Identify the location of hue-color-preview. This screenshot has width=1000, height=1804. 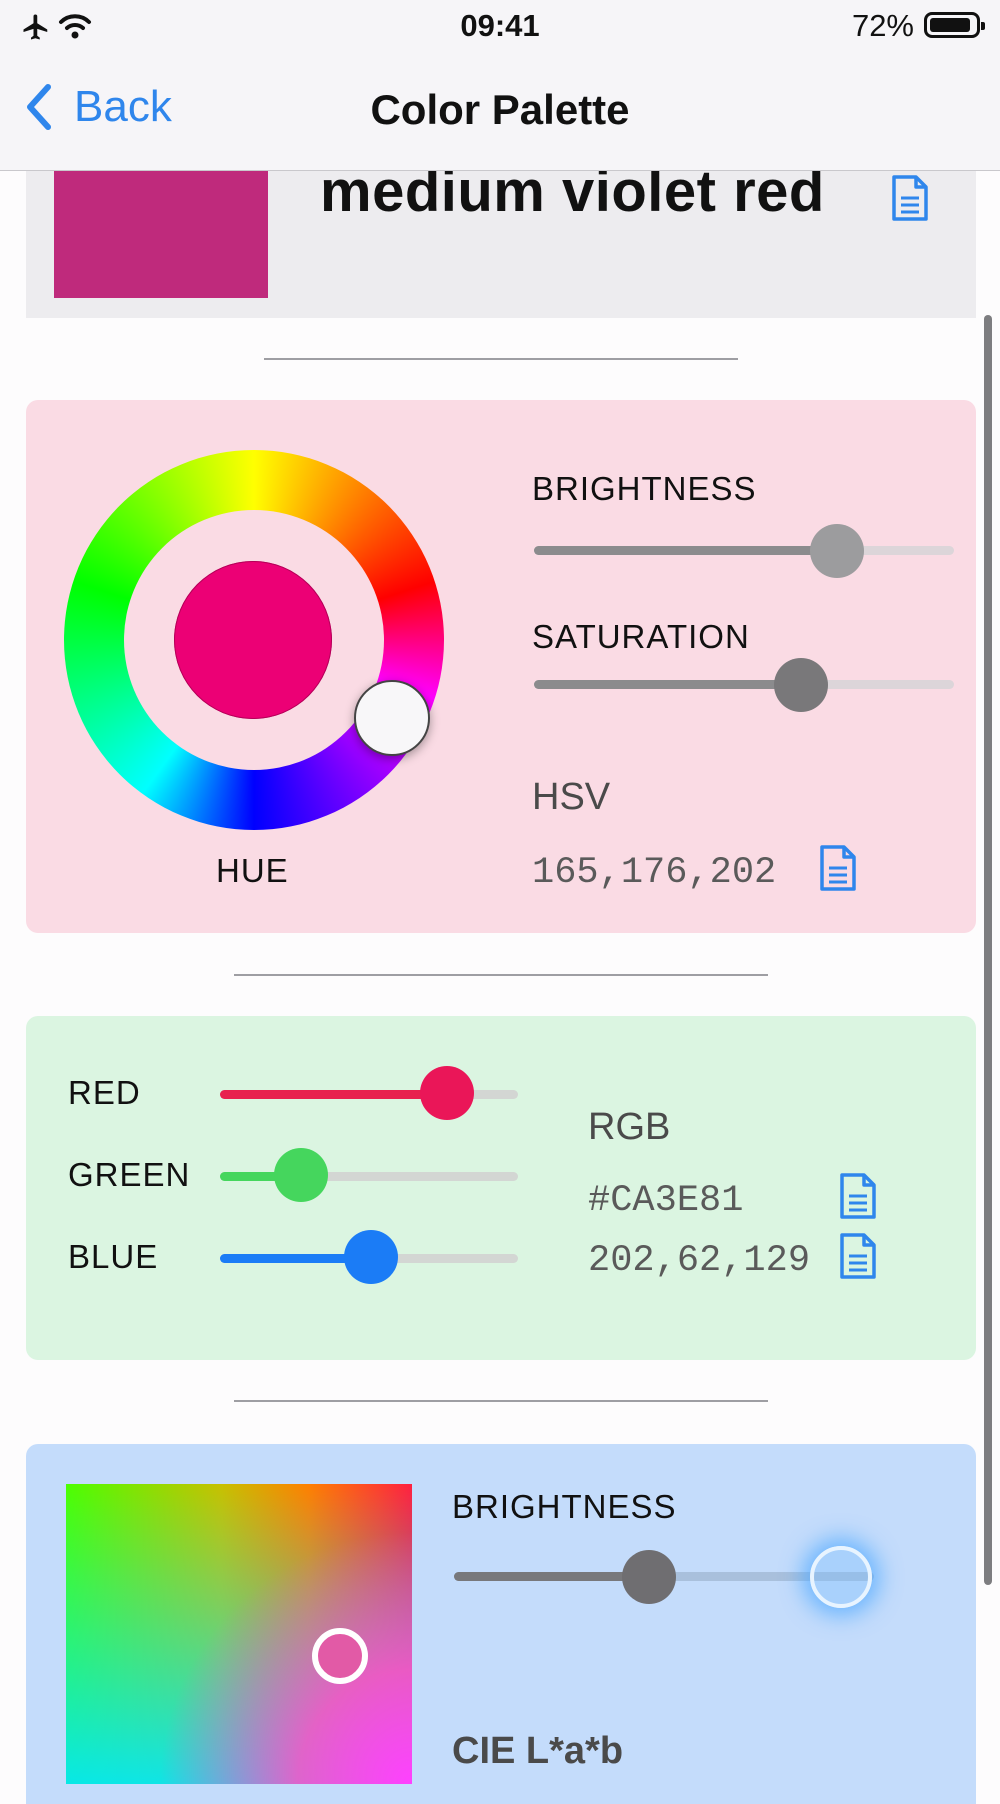
(253, 640).